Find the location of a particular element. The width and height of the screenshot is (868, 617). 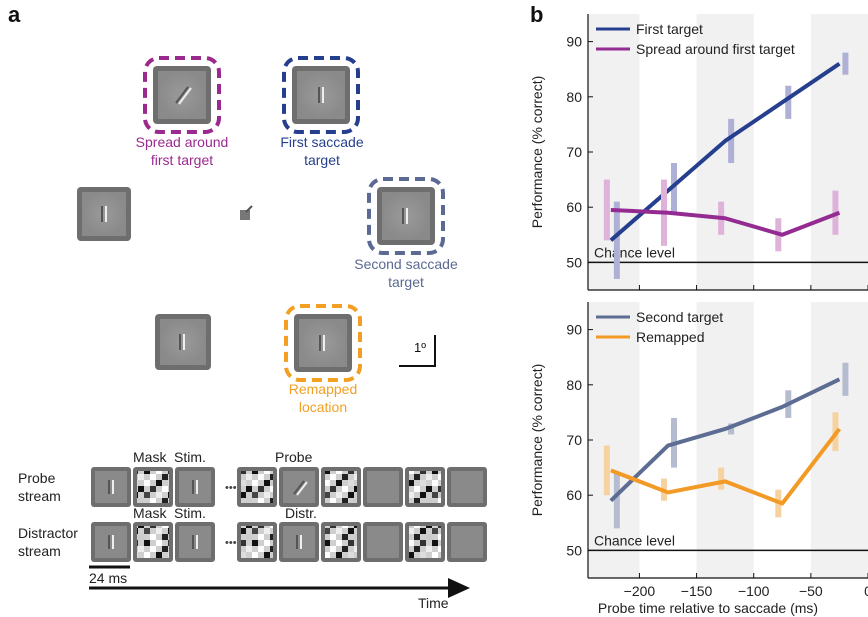

distractor-stream-label-line1: Distractor is located at coordinates (48, 533).